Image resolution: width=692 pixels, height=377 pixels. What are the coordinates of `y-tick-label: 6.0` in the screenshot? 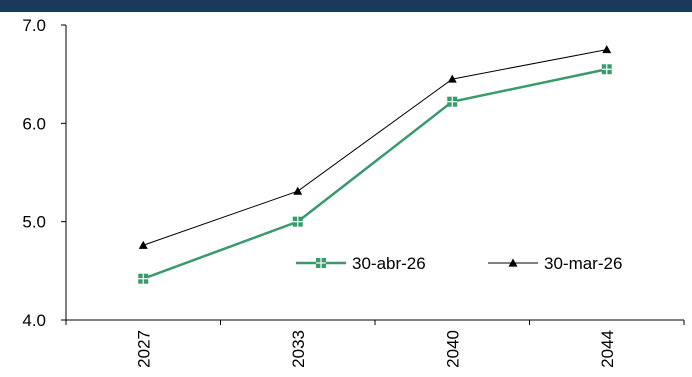 It's located at (34, 123).